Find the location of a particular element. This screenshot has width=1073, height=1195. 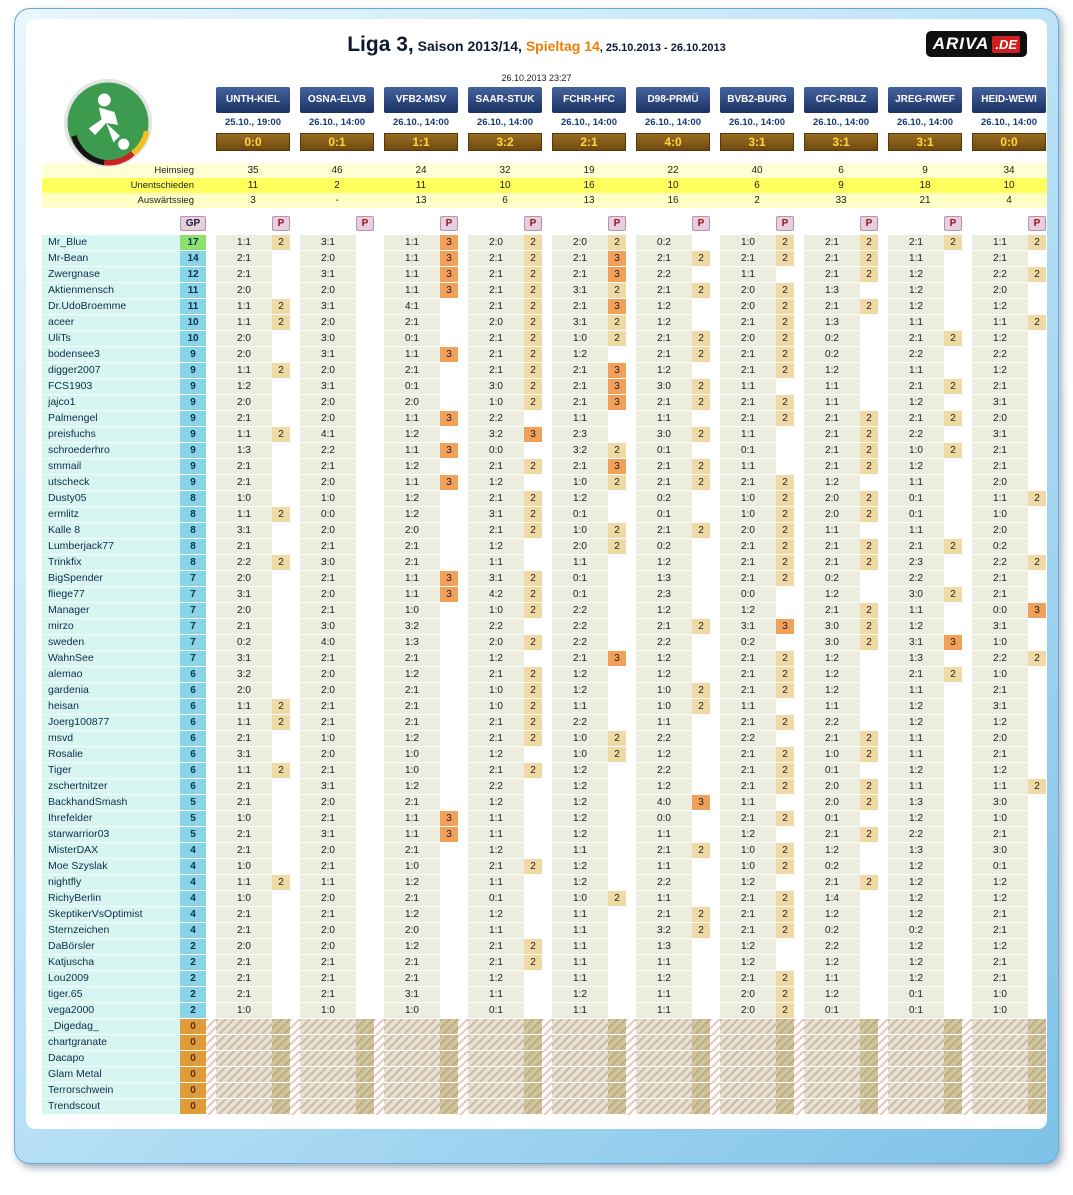

player-total-points: 0 is located at coordinates (193, 1027).